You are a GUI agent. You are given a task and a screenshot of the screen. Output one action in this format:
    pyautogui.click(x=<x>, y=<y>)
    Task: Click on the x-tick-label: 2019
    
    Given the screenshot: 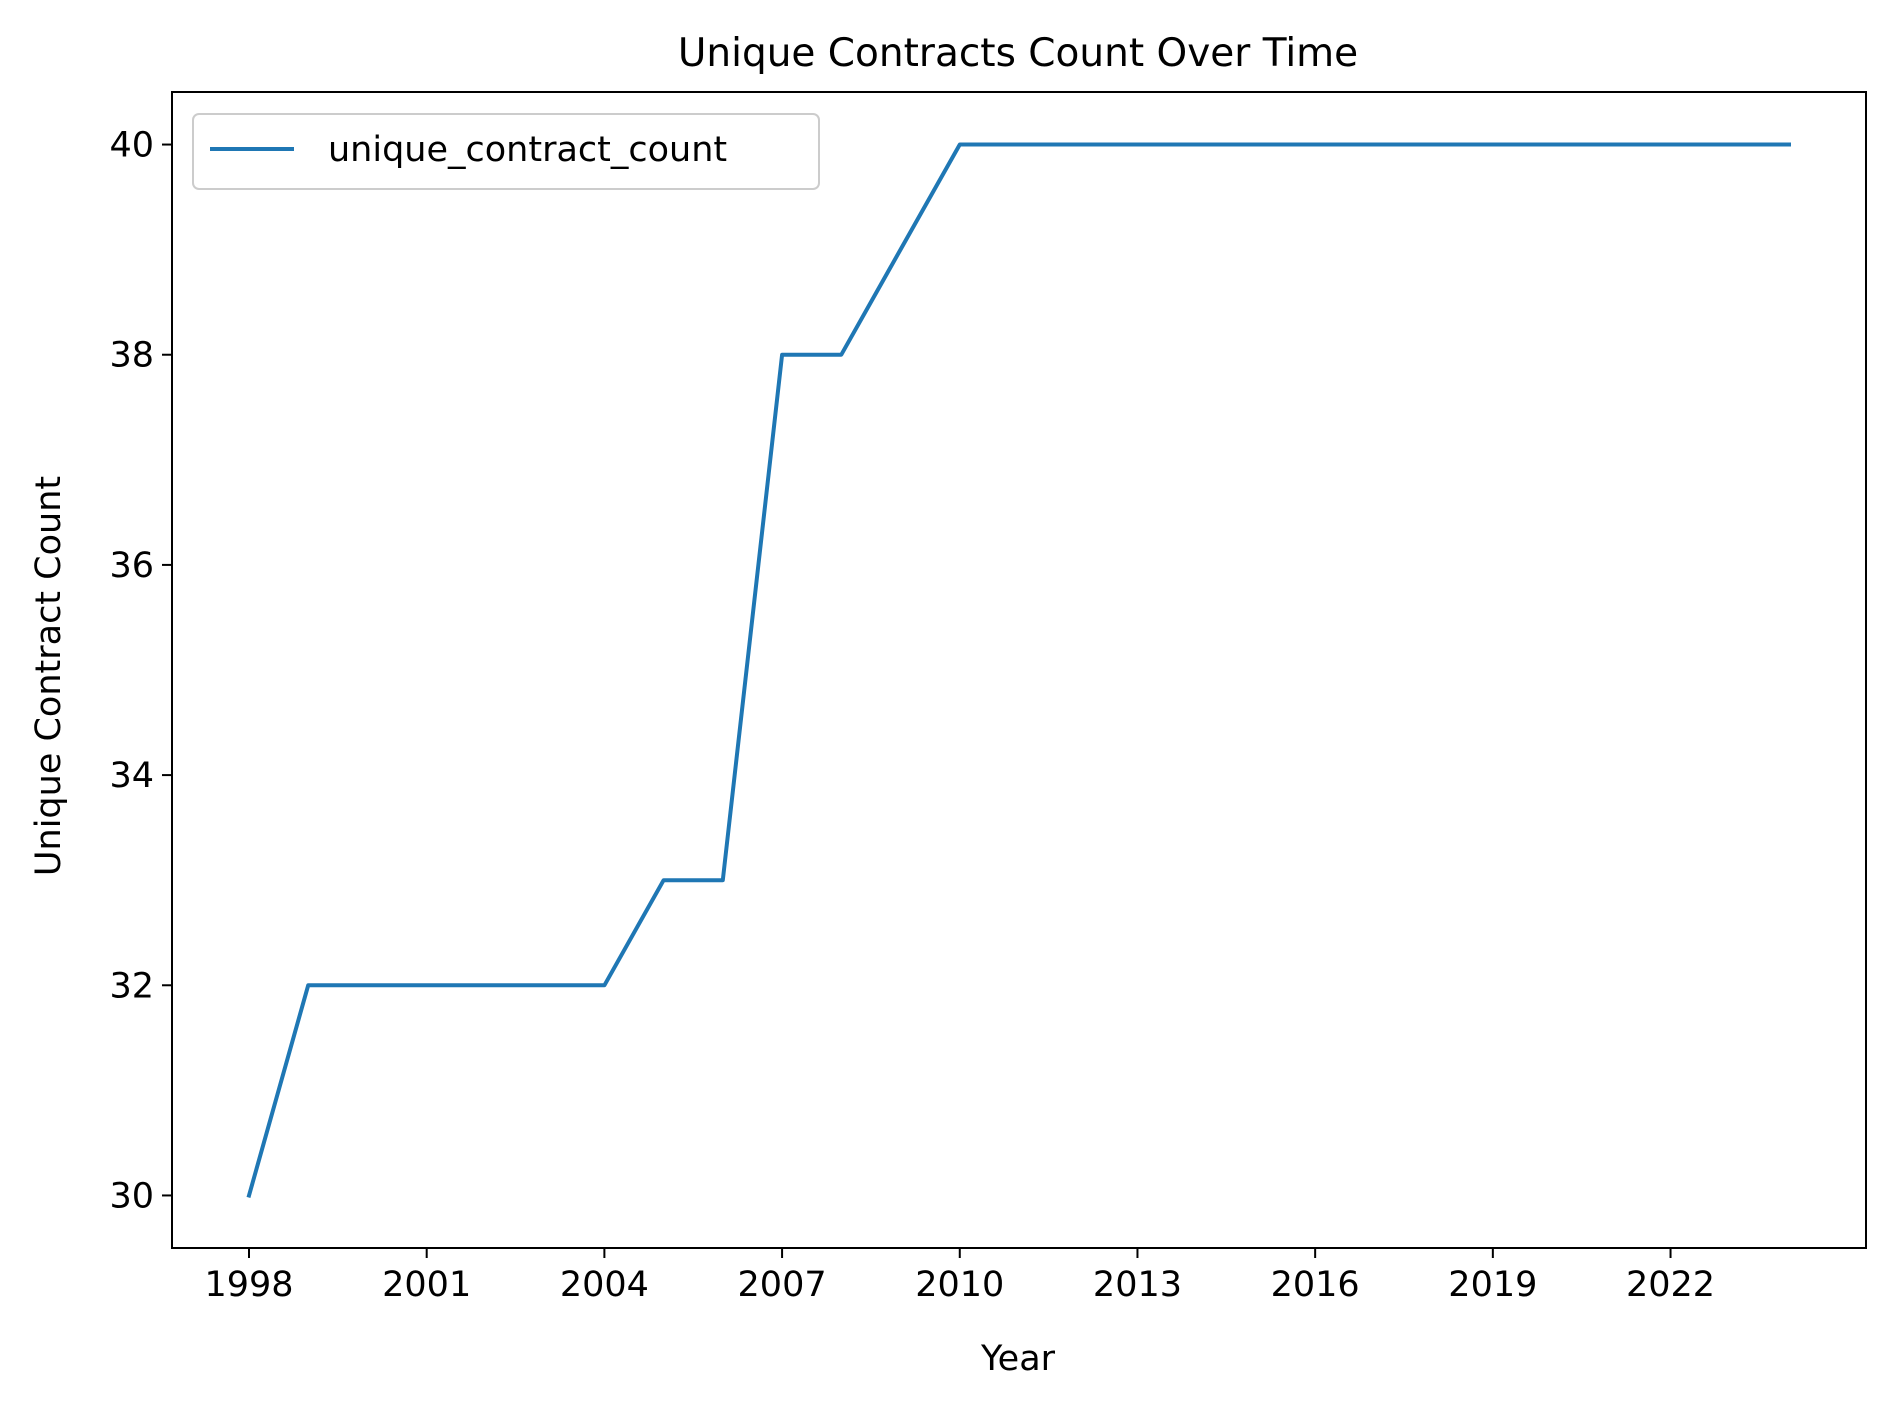 What is the action you would take?
    pyautogui.click(x=1492, y=1285)
    